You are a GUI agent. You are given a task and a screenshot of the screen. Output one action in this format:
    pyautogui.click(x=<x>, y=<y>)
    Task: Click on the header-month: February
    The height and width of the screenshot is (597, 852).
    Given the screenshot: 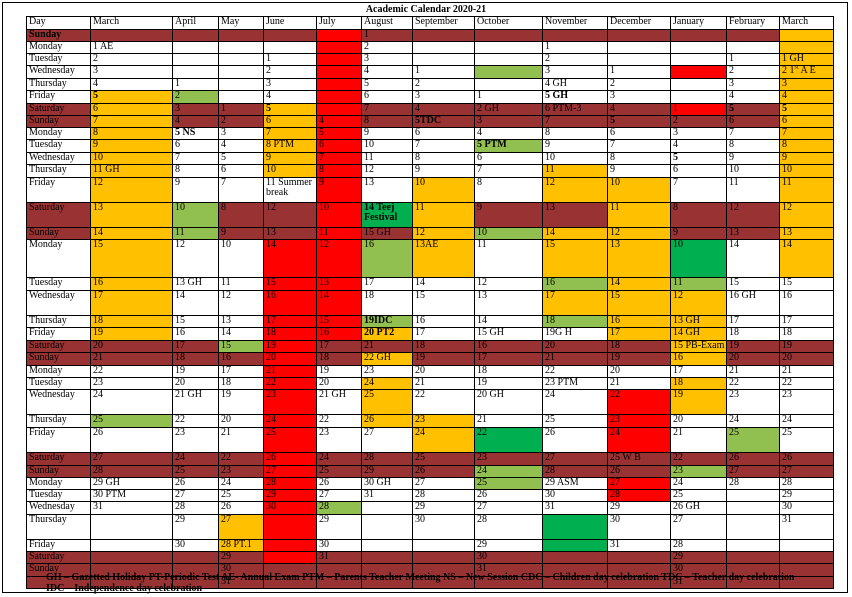 What is the action you would take?
    pyautogui.click(x=753, y=23)
    